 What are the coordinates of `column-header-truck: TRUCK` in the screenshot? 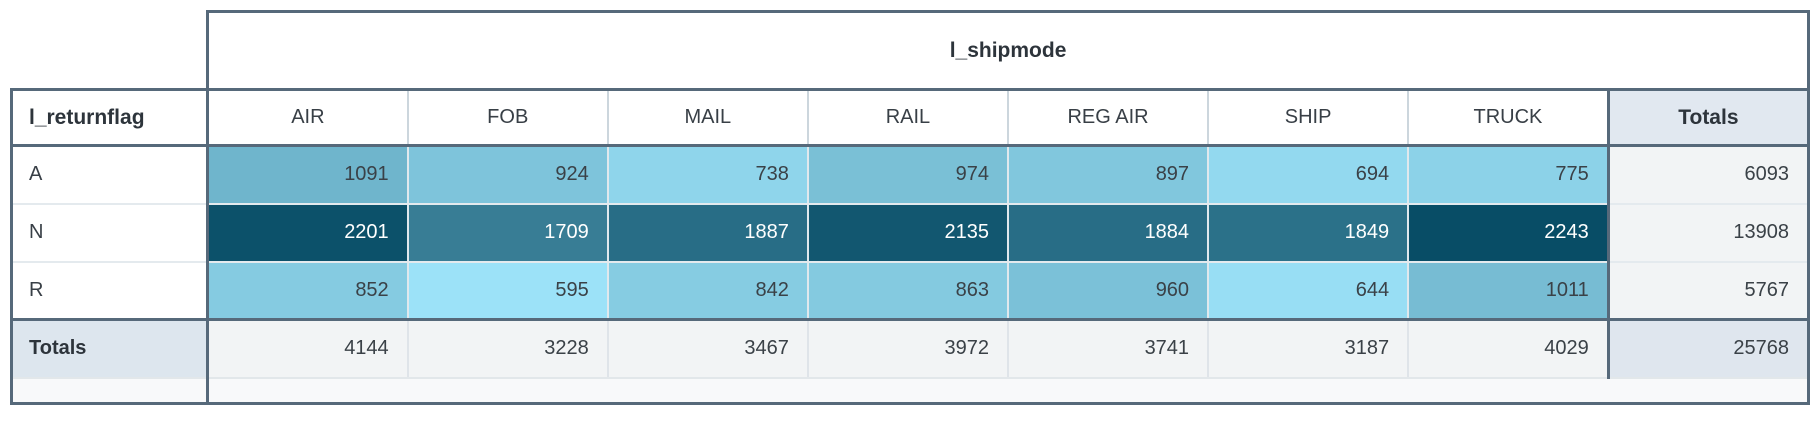 It's located at (1508, 118).